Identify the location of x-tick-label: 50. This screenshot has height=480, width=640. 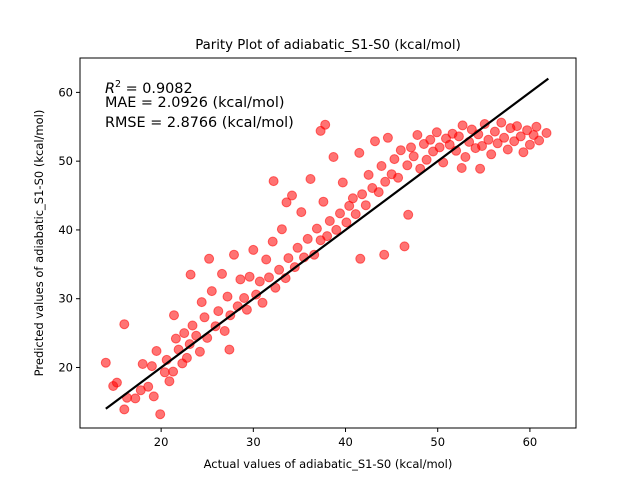
(437, 442).